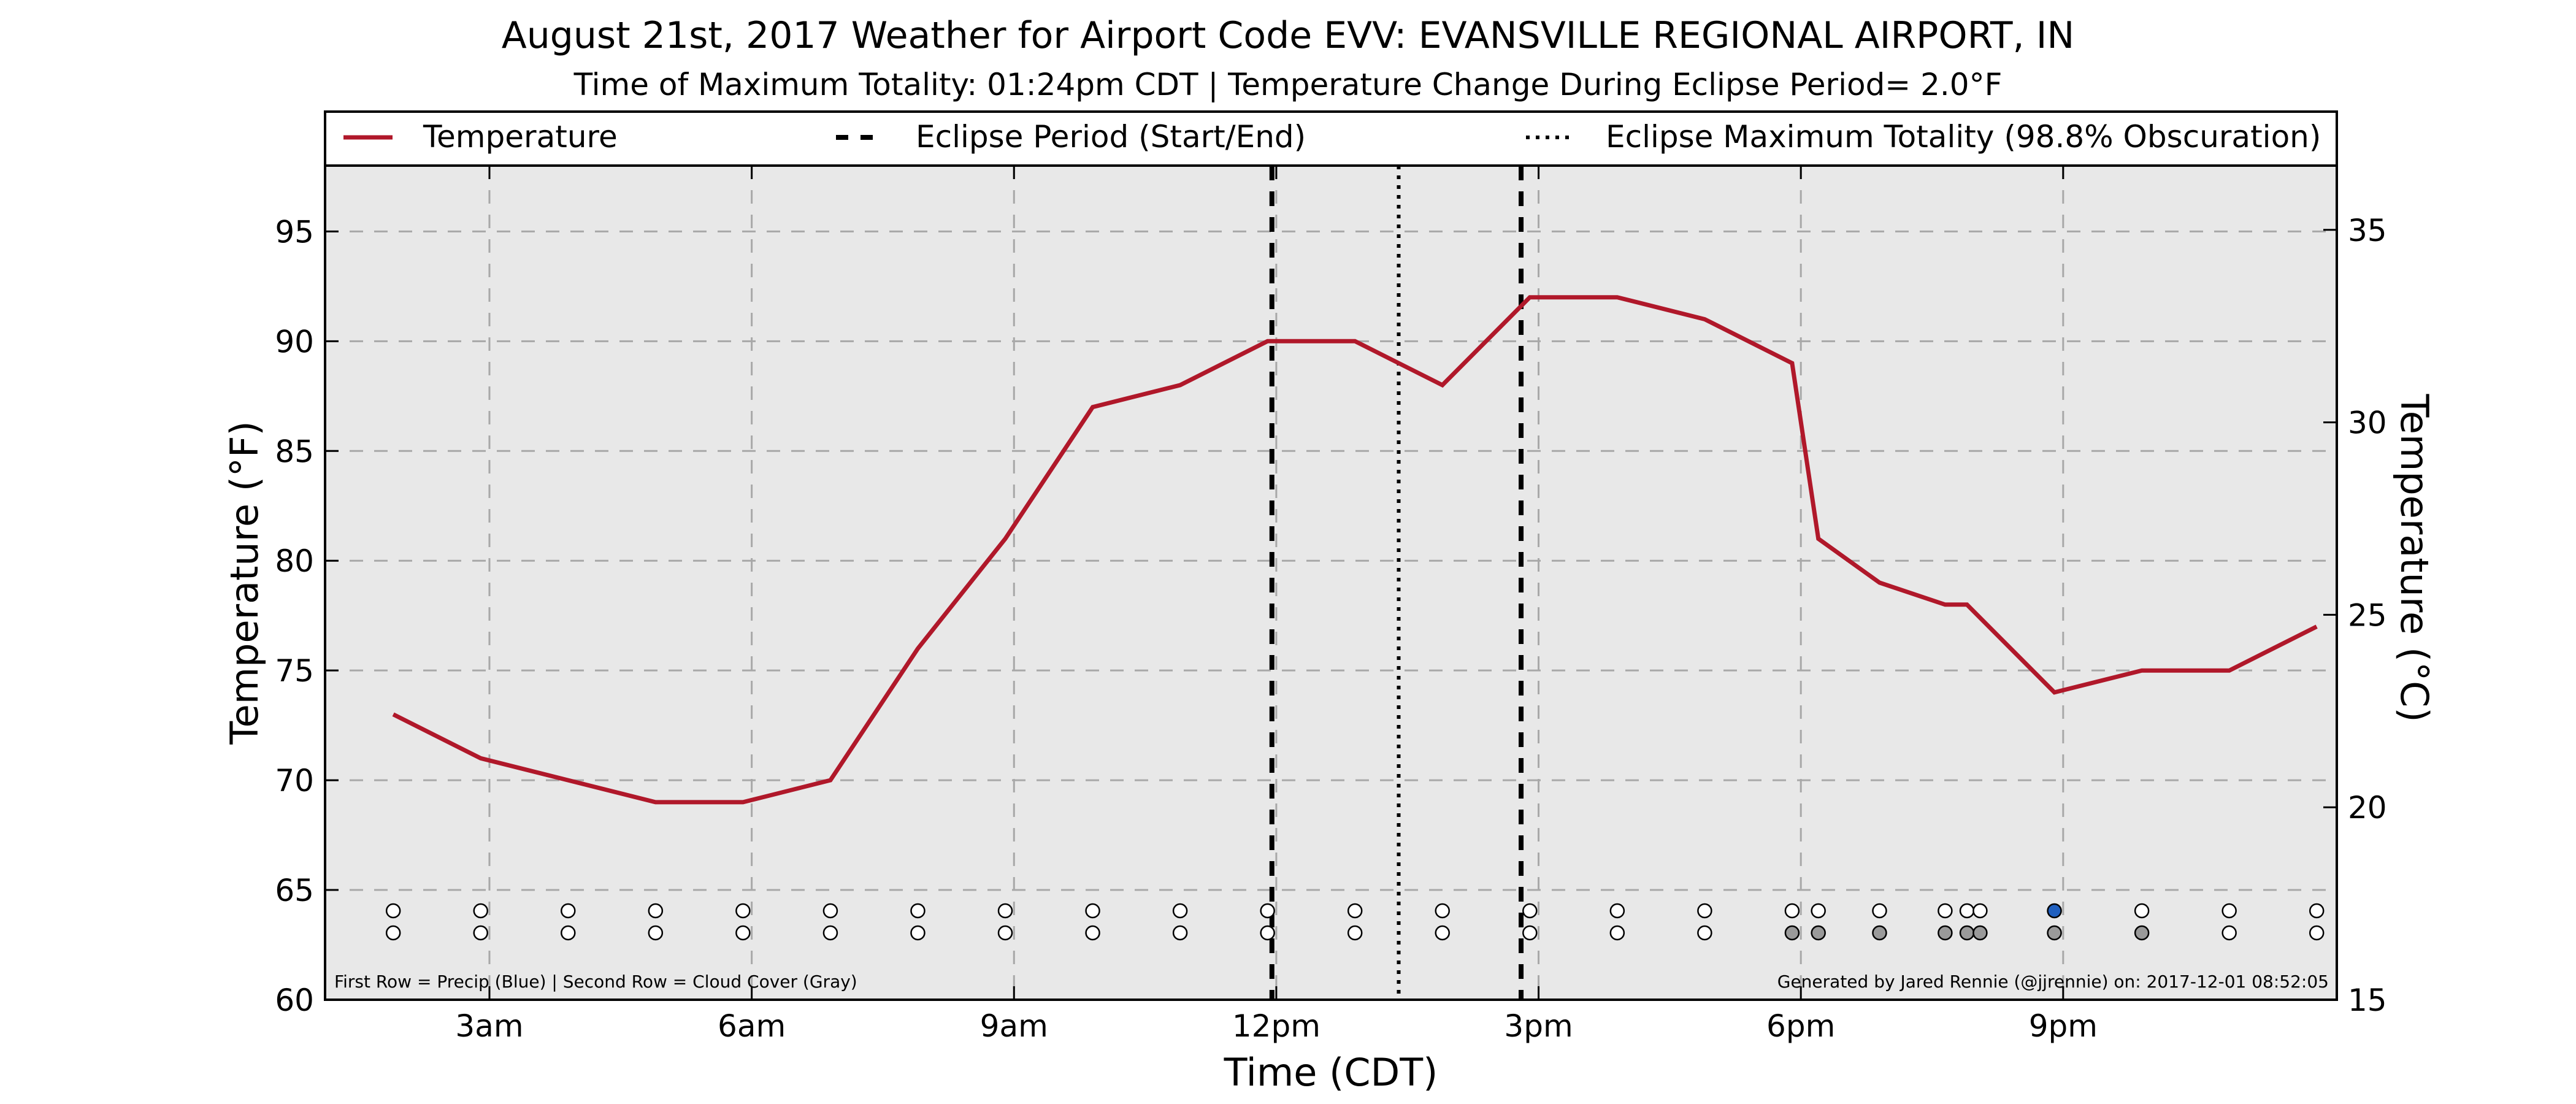  Describe the element at coordinates (2367, 230) in the screenshot. I see `y2-tick-label: 35` at that location.